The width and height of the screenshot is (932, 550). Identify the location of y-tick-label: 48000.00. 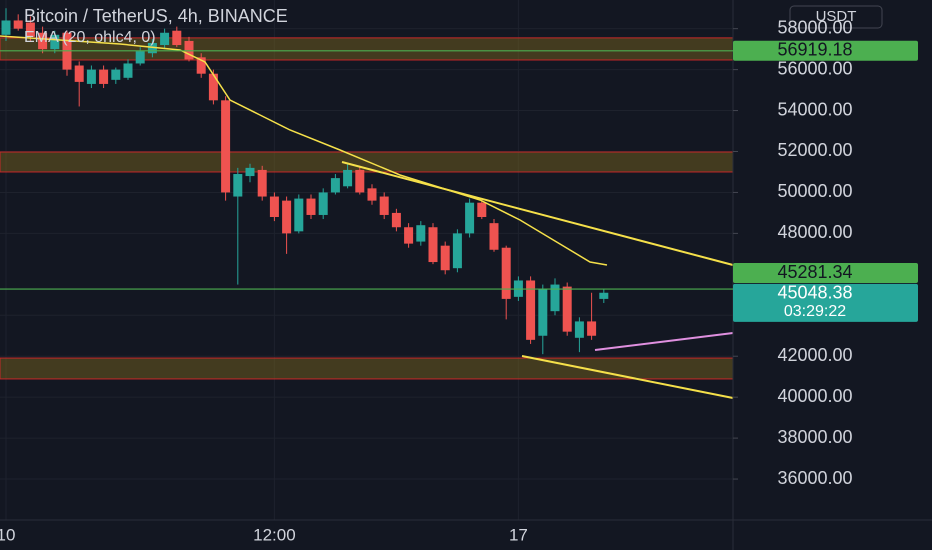
(814, 232).